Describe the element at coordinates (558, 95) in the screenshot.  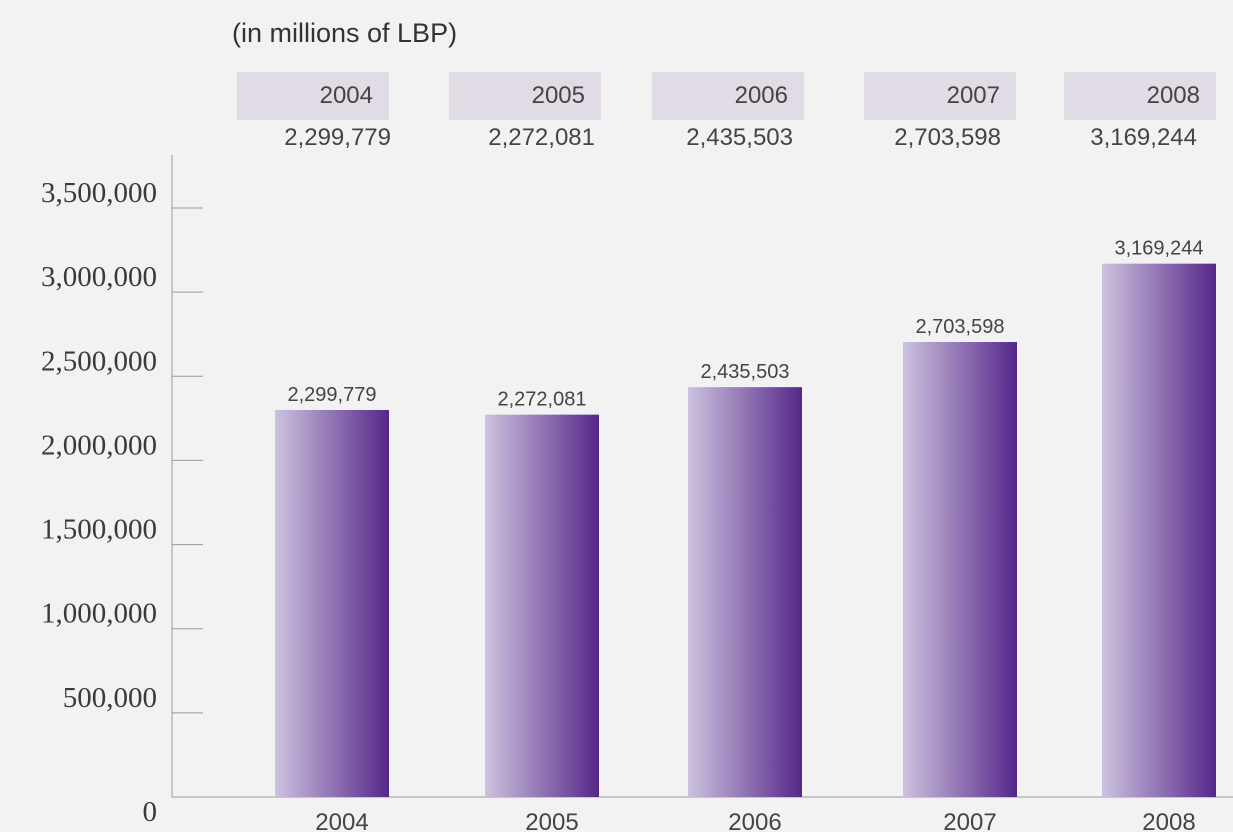
I see `table-year-label: 2005` at that location.